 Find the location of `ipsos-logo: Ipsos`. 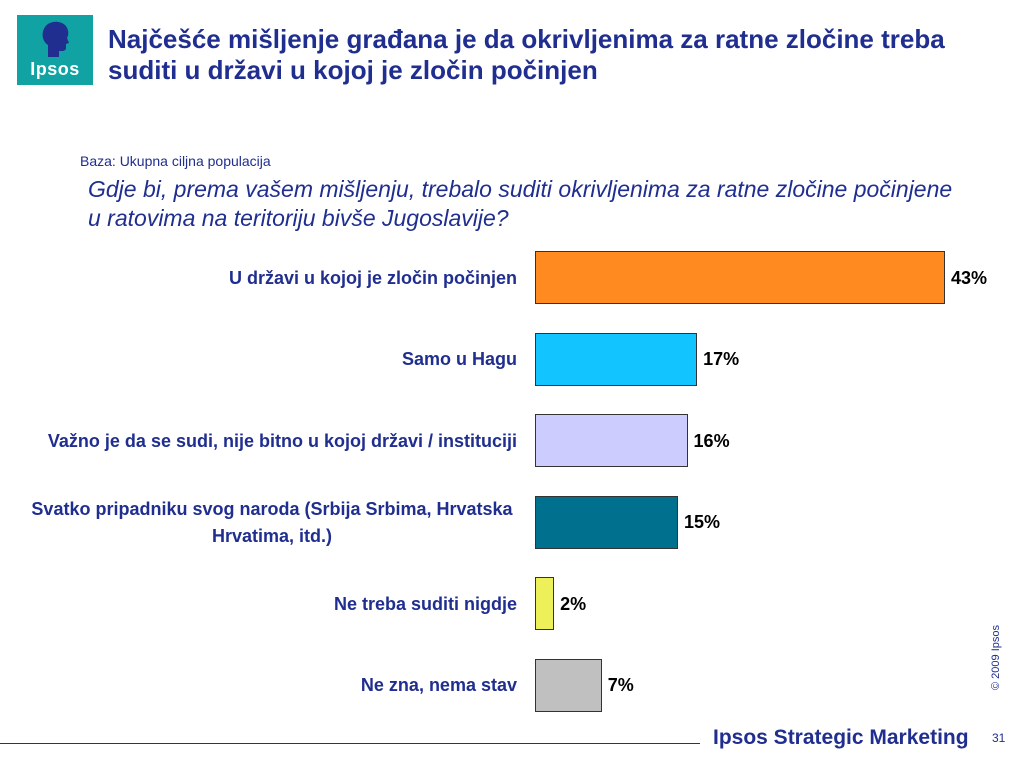

ipsos-logo: Ipsos is located at coordinates (55, 50).